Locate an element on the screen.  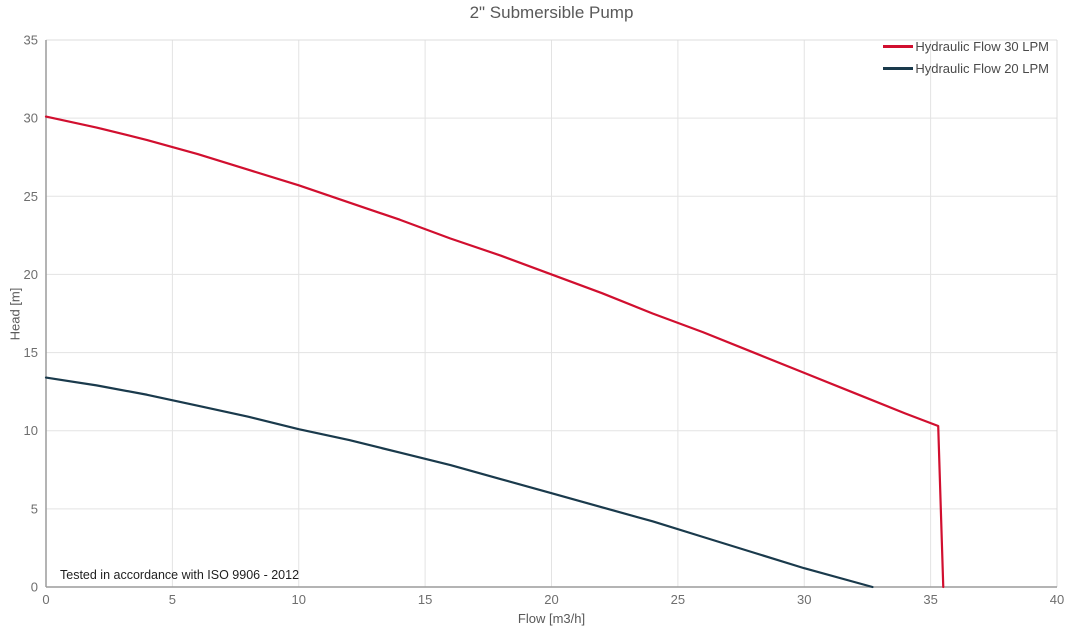
legend-label: Hydraulic Flow 30 LPM is located at coordinates (982, 46).